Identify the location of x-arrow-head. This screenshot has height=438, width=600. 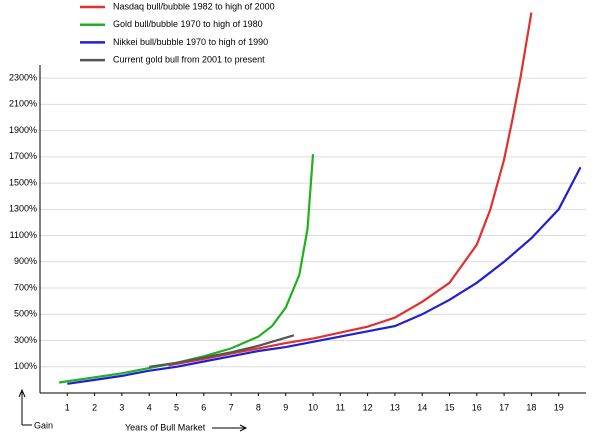
(243, 428).